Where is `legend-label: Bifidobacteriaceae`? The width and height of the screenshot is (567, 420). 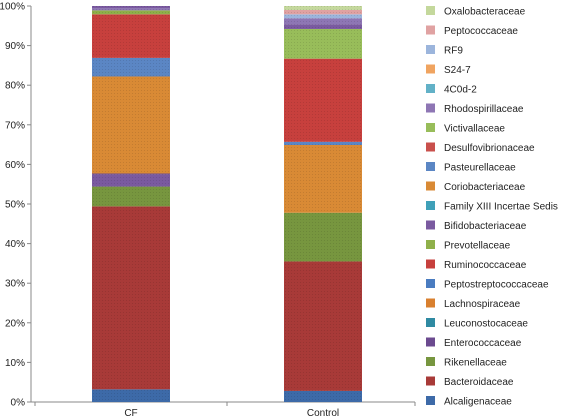 legend-label: Bifidobacteriaceae is located at coordinates (485, 226).